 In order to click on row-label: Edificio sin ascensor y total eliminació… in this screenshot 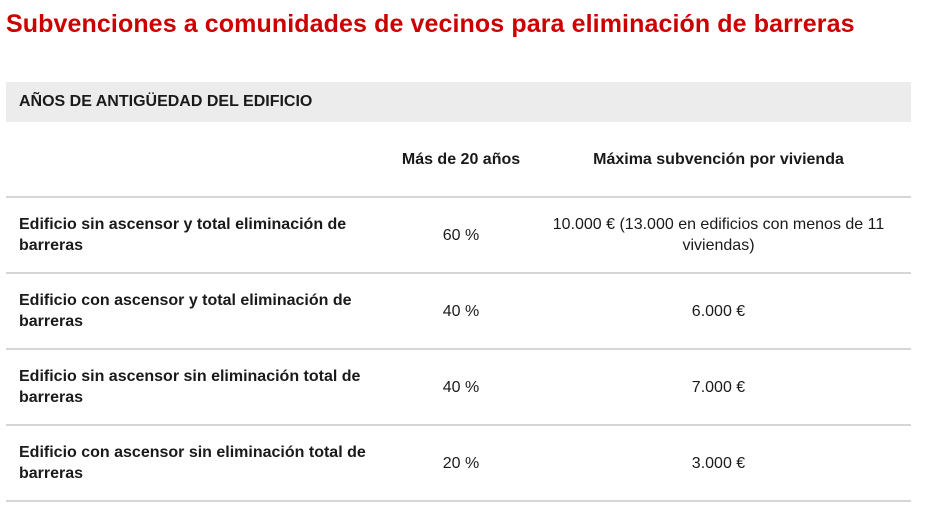, I will do `click(183, 235)`.